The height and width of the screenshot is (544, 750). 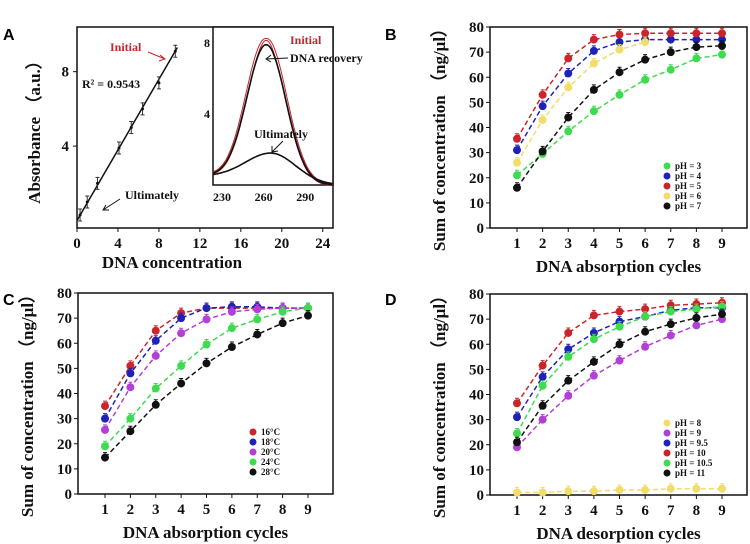 I want to click on x-tick-label: 3, so click(x=569, y=244).